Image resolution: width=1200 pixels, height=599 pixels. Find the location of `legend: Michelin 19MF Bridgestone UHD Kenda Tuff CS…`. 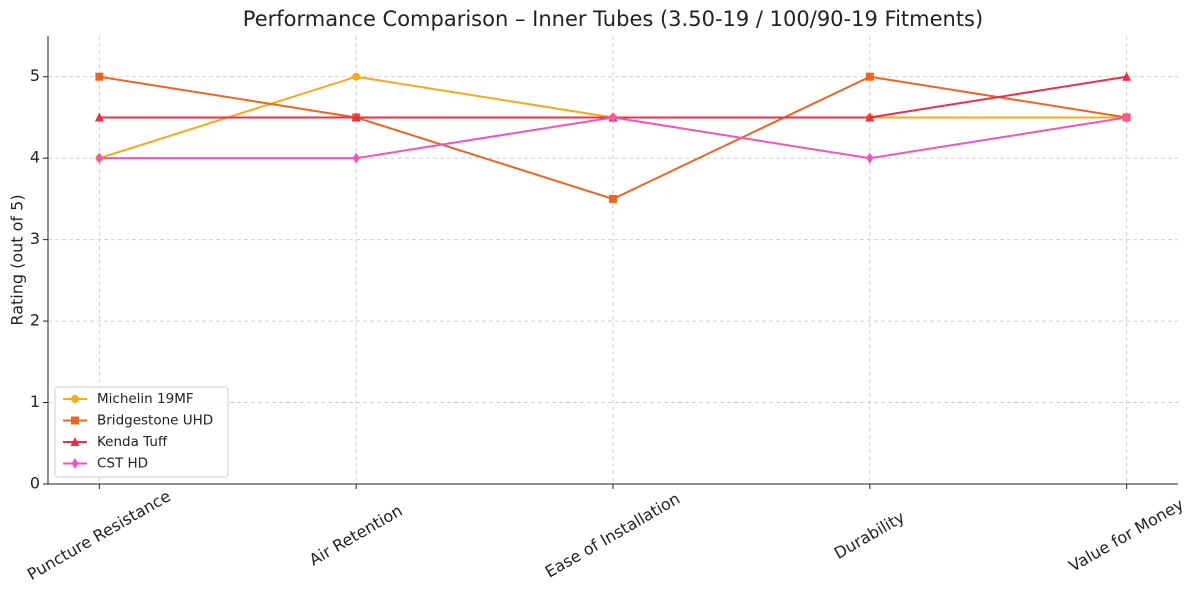

legend: Michelin 19MF Bridgestone UHD Kenda Tuff CS… is located at coordinates (141, 432).